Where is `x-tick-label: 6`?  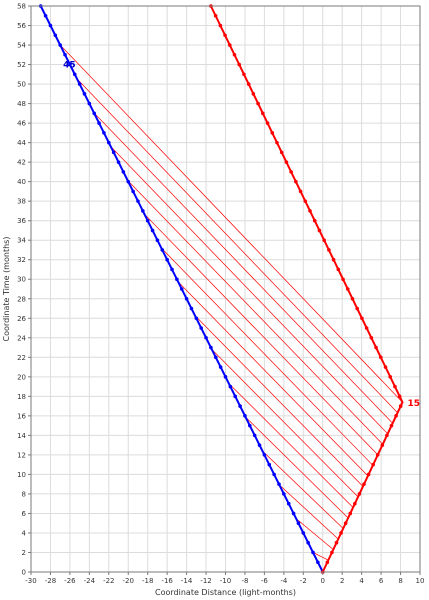
x-tick-label: 6 is located at coordinates (381, 581).